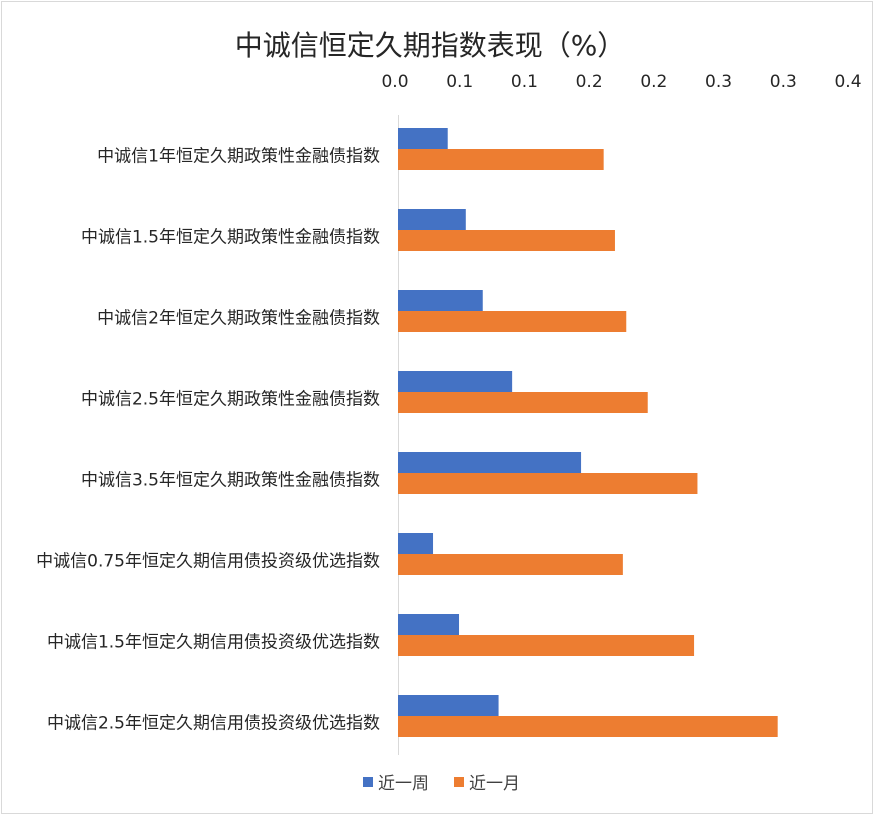 The height and width of the screenshot is (817, 876). Describe the element at coordinates (847, 82) in the screenshot. I see `x-tick-label: 0.4` at that location.